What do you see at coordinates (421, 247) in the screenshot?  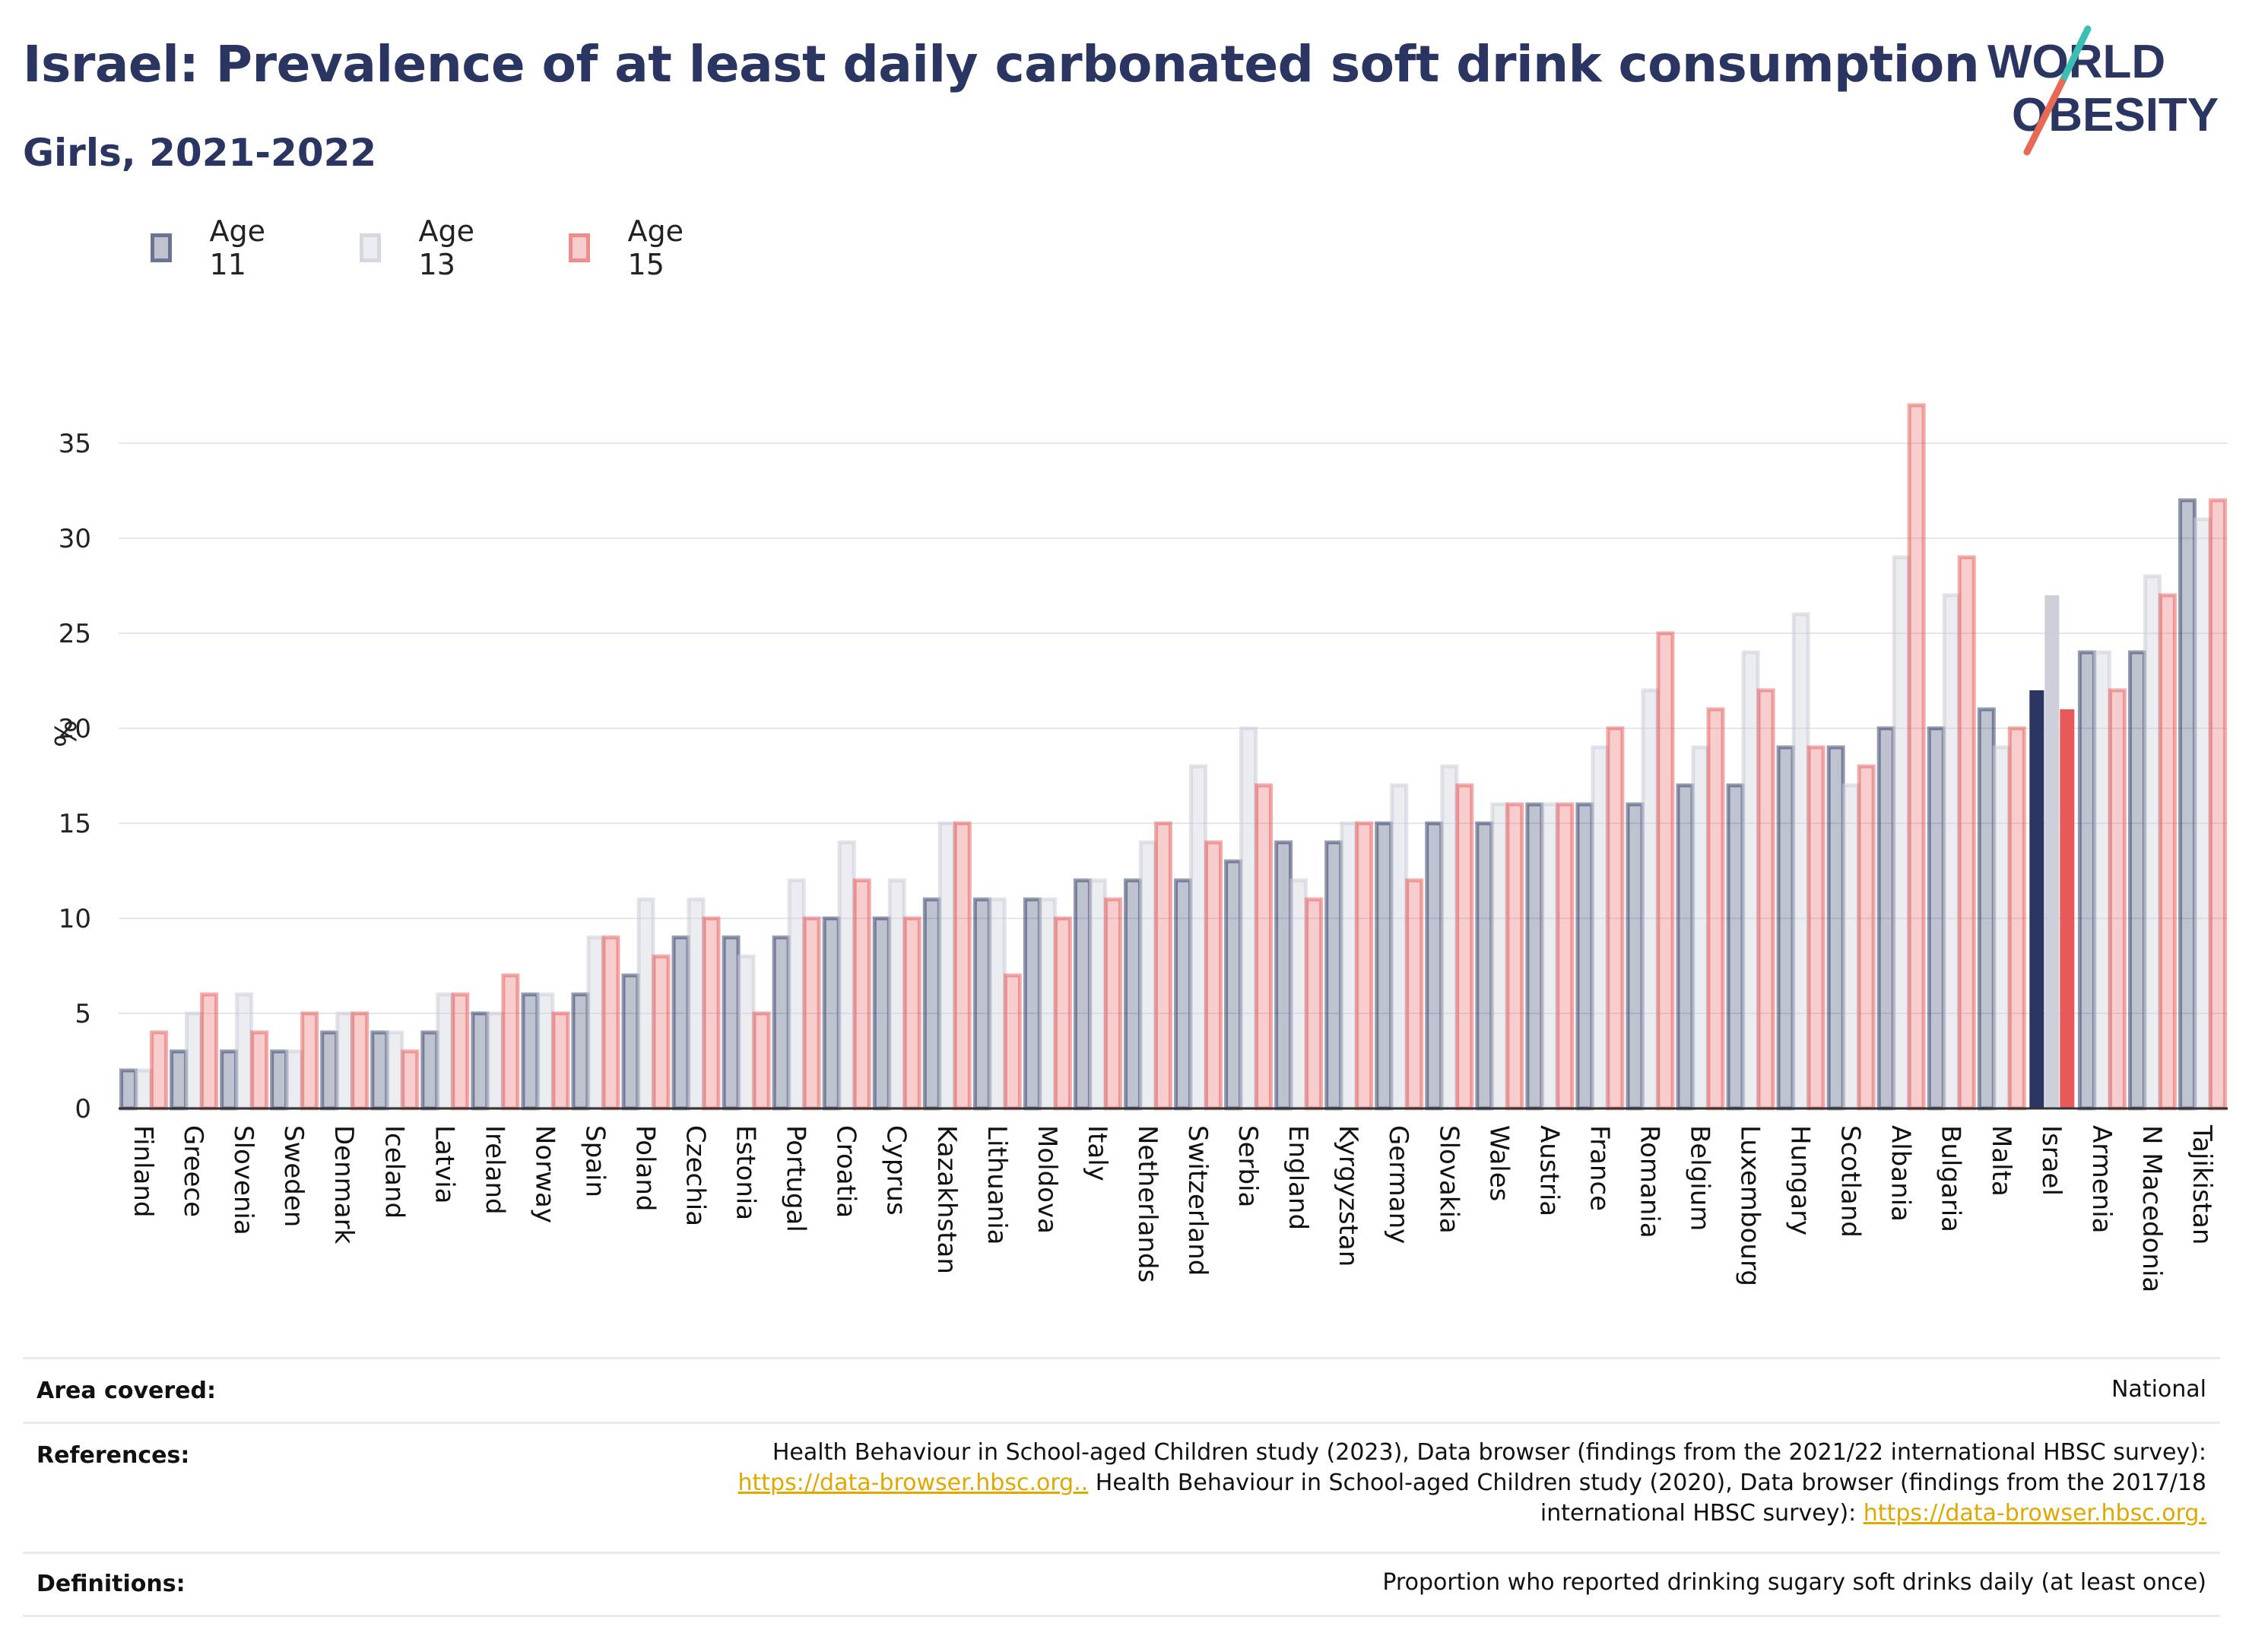 I see `legend-item-age-13: Age 13` at bounding box center [421, 247].